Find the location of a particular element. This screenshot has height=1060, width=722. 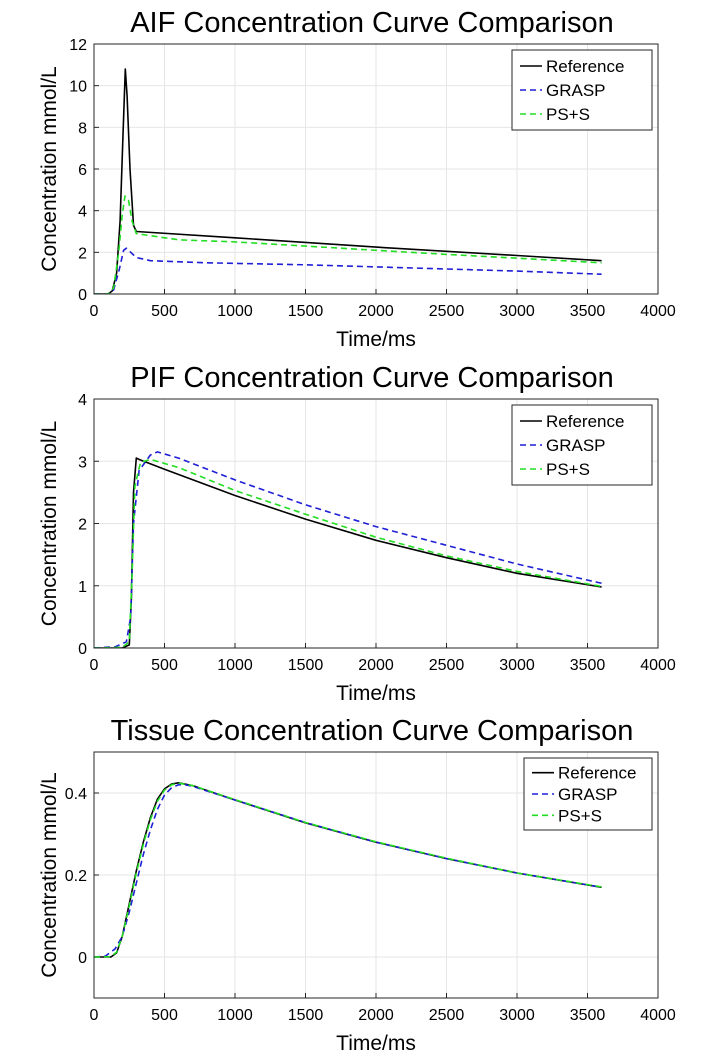

aif-y-tick-label: 12 is located at coordinates (78, 45).